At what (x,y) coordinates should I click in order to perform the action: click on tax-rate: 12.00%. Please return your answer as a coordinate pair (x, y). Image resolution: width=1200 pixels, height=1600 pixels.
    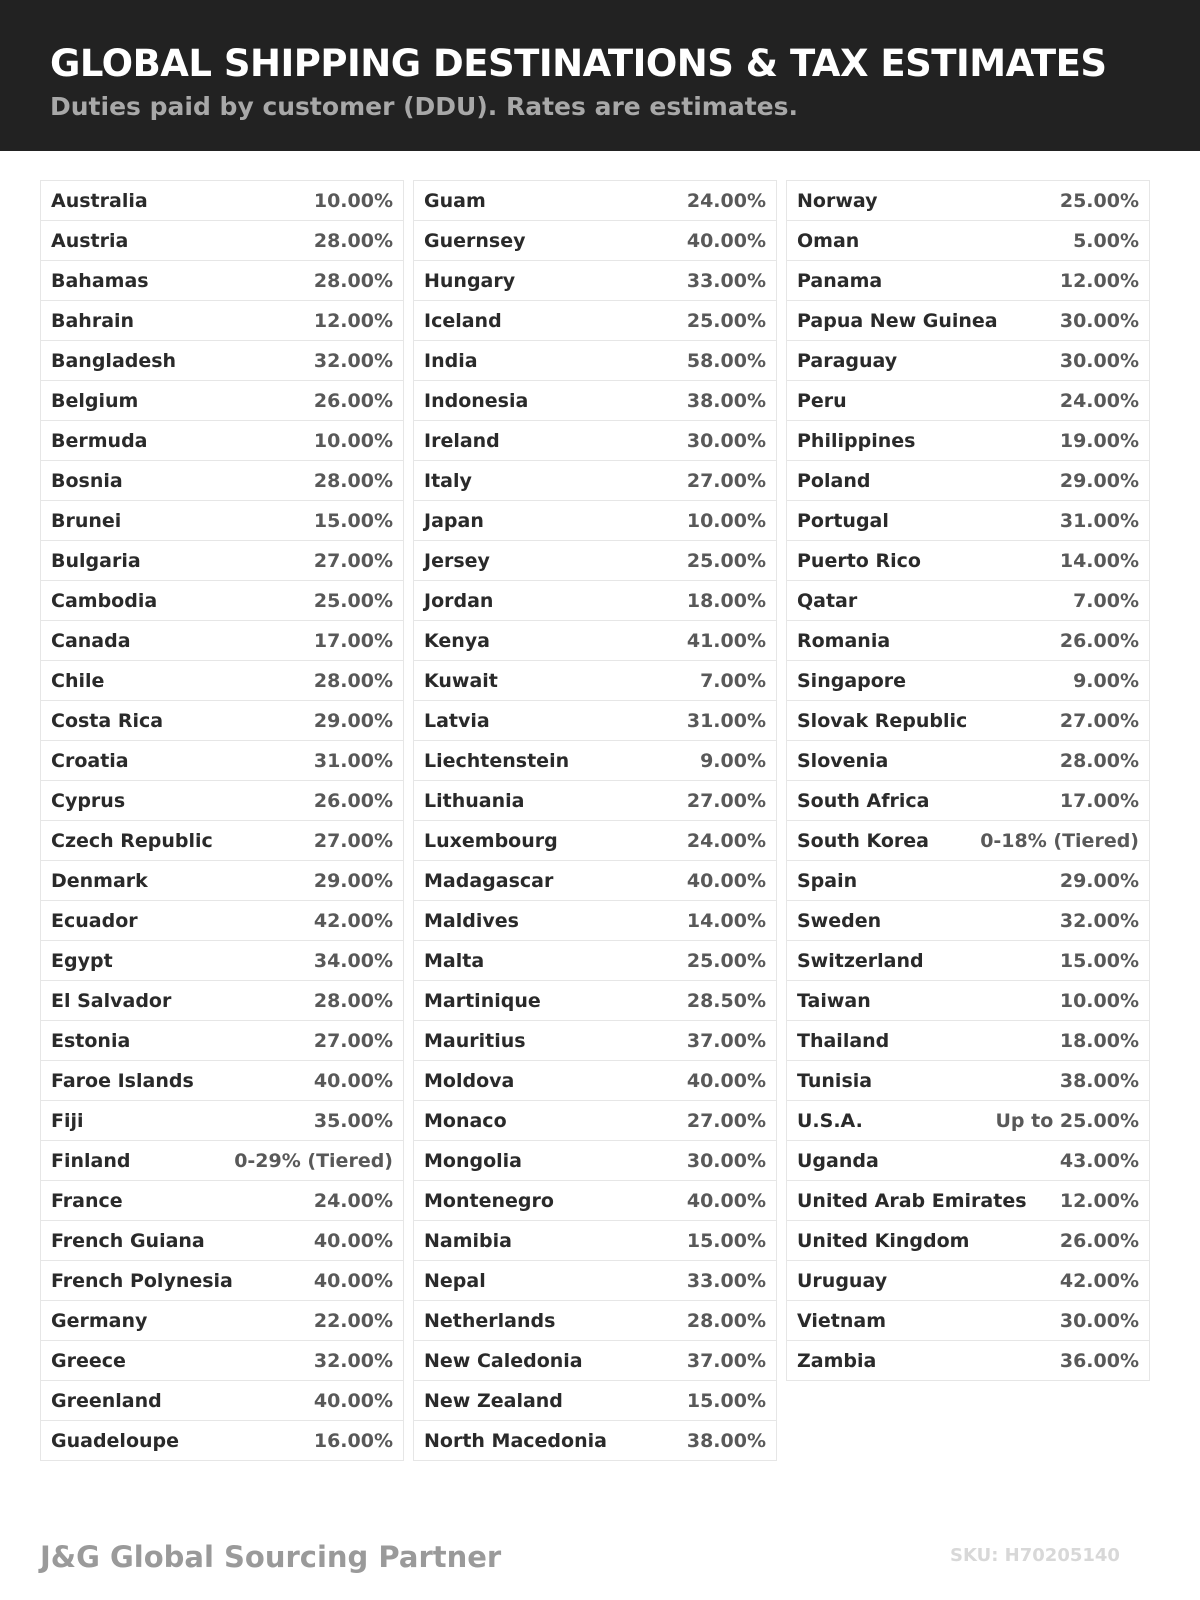
    Looking at the image, I should click on (1099, 1200).